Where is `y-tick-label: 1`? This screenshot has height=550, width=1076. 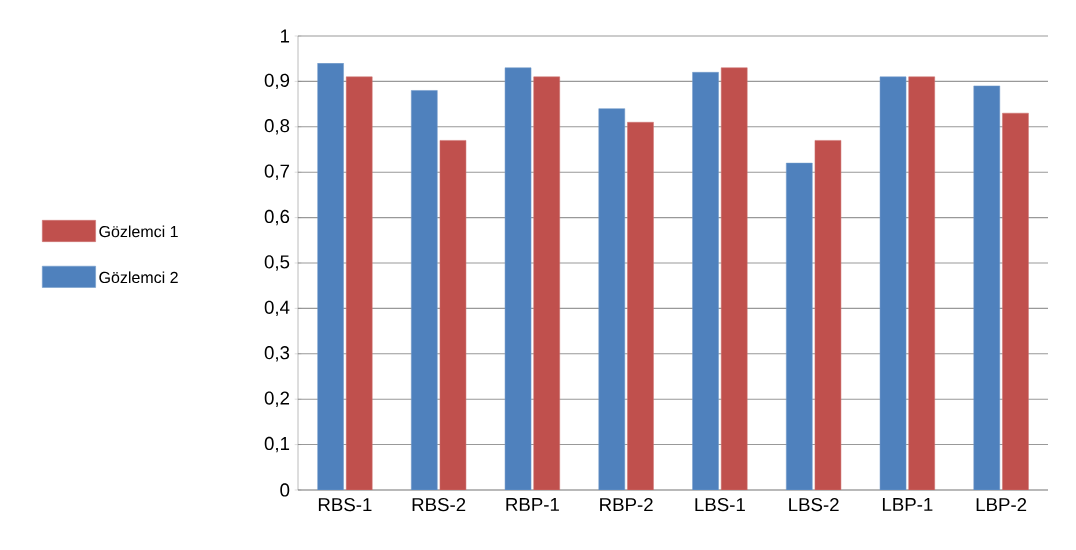
y-tick-label: 1 is located at coordinates (285, 36).